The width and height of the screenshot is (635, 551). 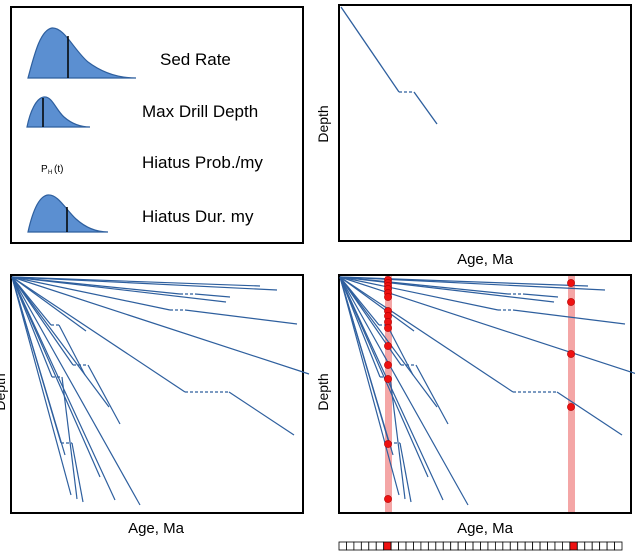 What do you see at coordinates (479, 389) in the screenshot?
I see `sample-points` at bounding box center [479, 389].